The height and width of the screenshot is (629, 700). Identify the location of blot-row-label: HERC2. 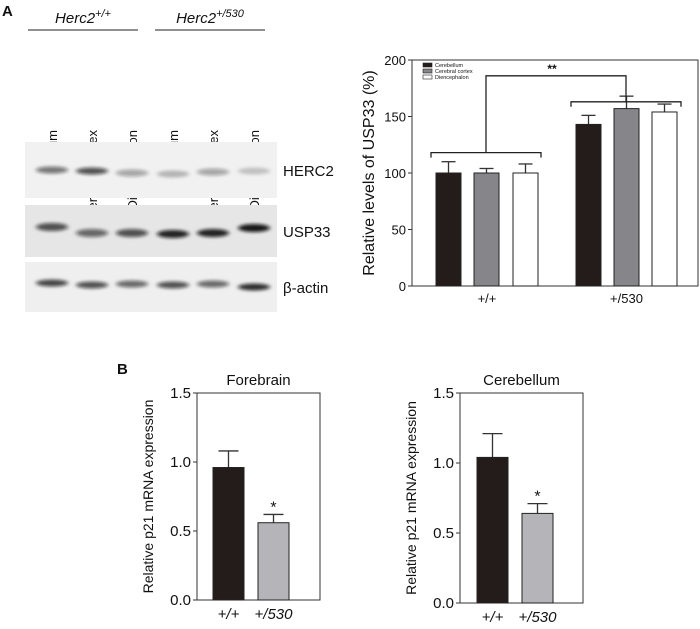
(308, 171).